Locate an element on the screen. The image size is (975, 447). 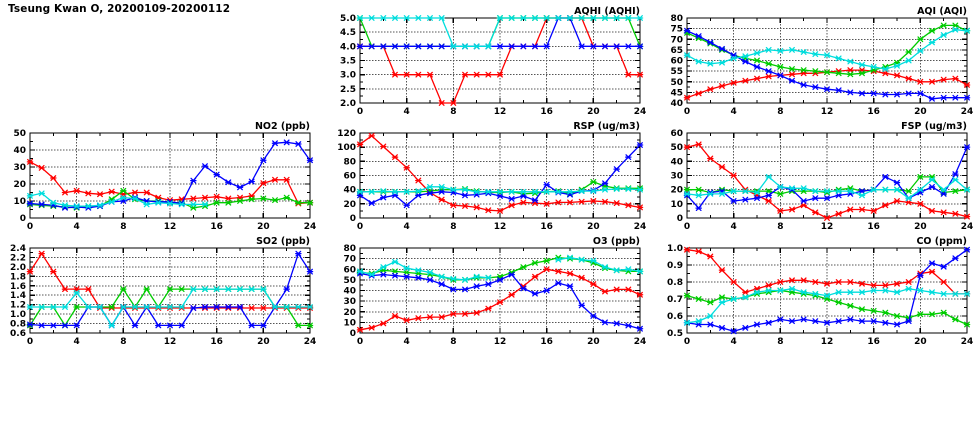
panel-title-so2: SO2 (ppb) is located at coordinates (283, 241).